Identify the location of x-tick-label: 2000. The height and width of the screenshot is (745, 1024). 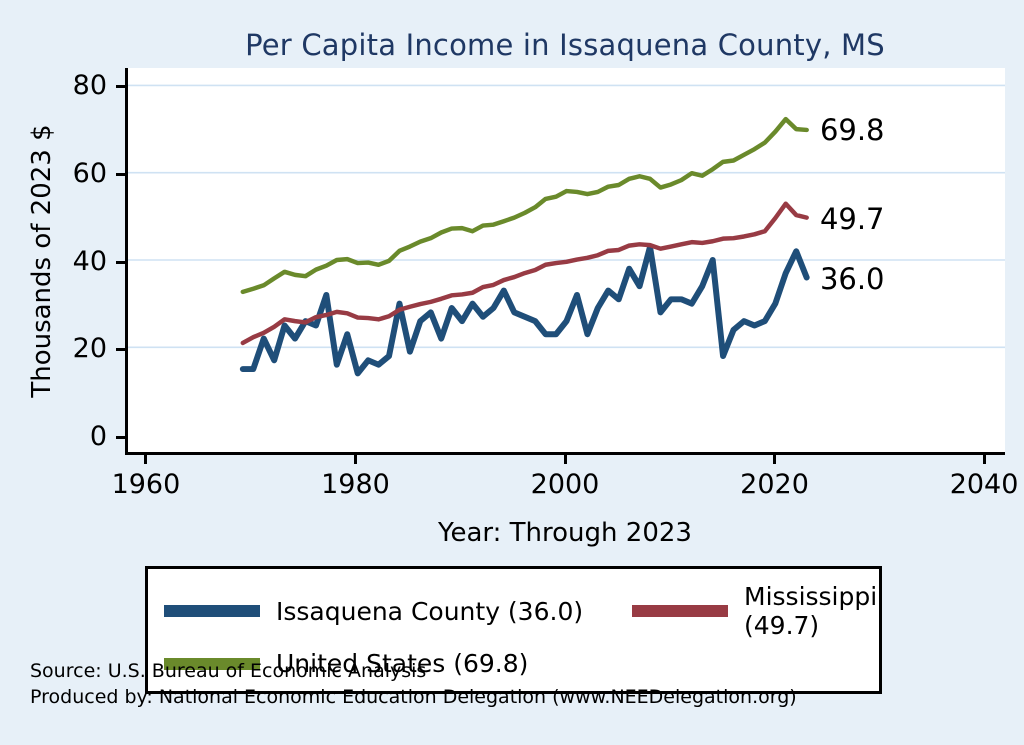
(565, 484).